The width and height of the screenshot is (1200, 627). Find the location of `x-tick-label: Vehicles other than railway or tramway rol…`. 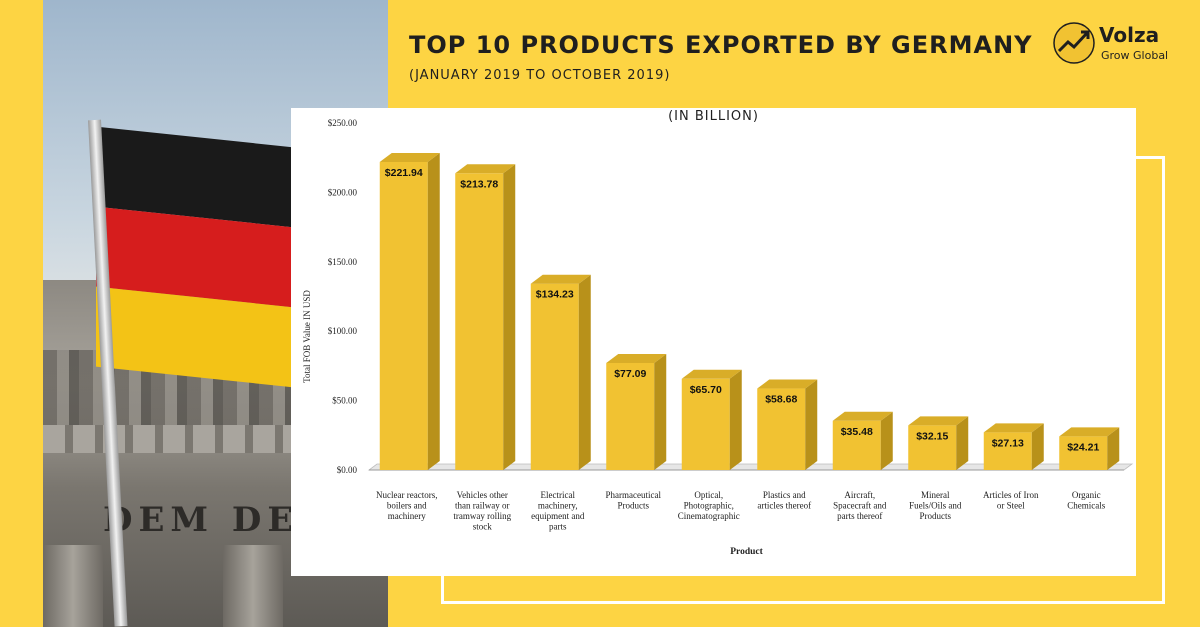

x-tick-label: Vehicles other than railway or tramway rol… is located at coordinates (482, 511).